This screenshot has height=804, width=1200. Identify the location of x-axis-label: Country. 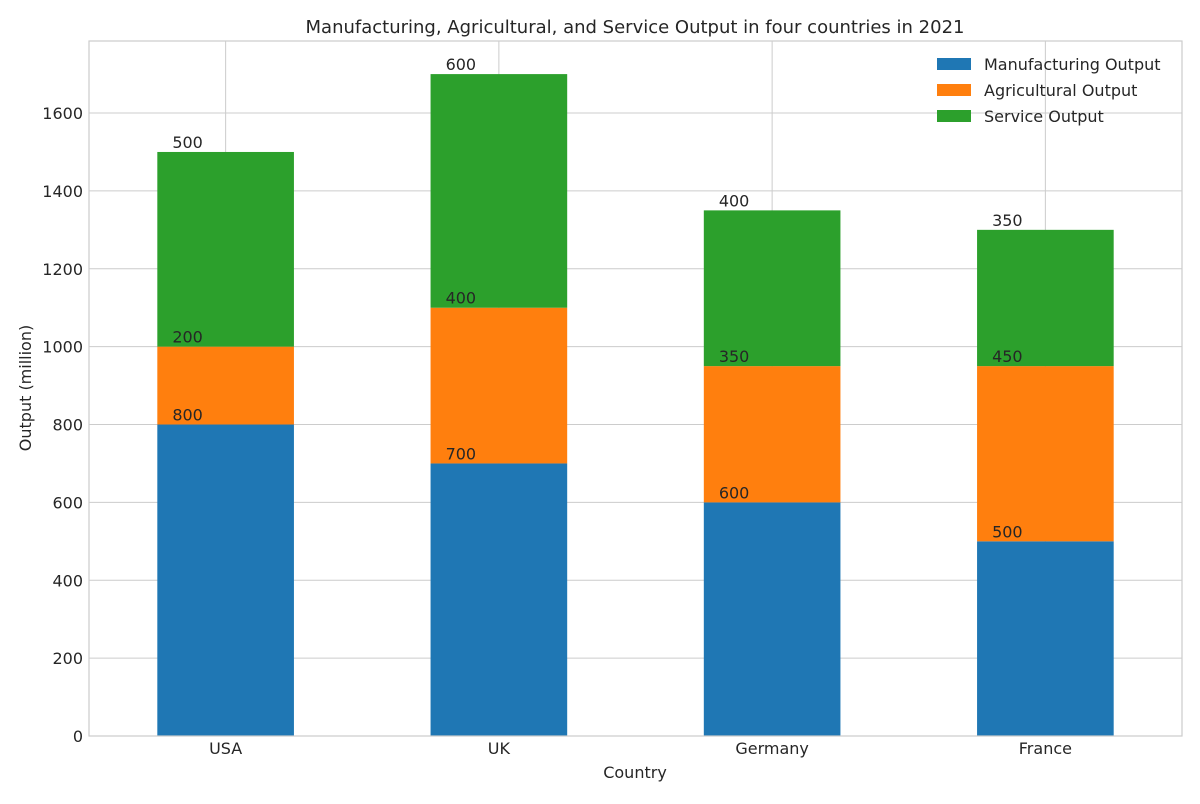
(635, 772).